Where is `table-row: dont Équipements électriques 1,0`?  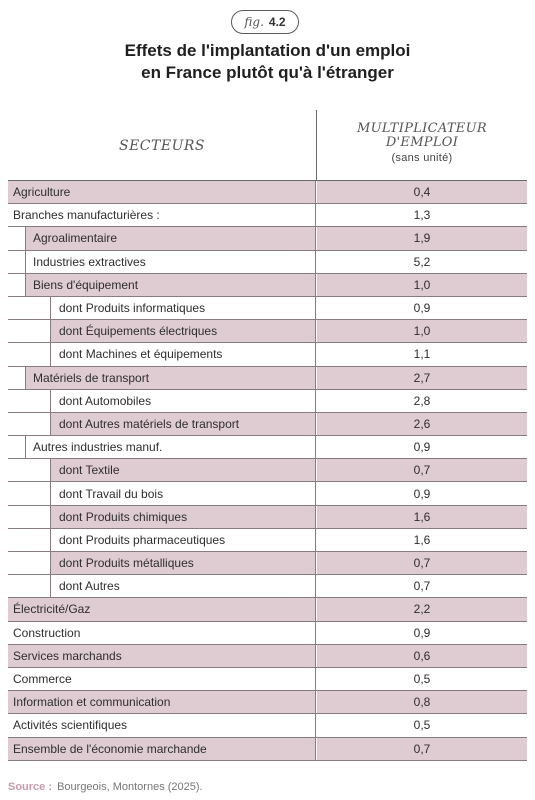 table-row: dont Équipements électriques 1,0 is located at coordinates (267, 332).